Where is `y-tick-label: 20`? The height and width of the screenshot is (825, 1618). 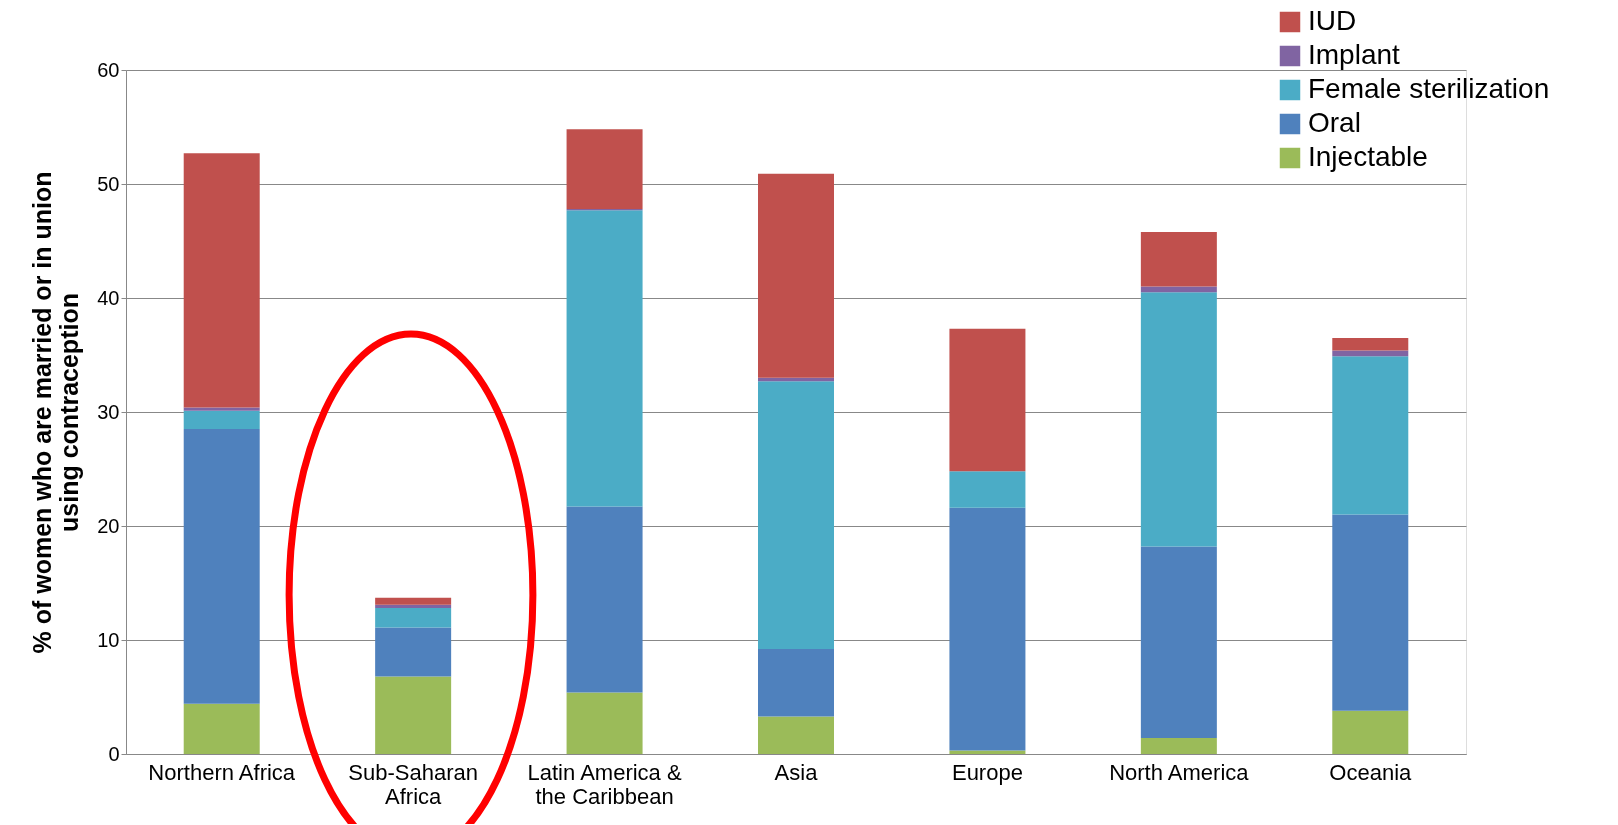 y-tick-label: 20 is located at coordinates (108, 525).